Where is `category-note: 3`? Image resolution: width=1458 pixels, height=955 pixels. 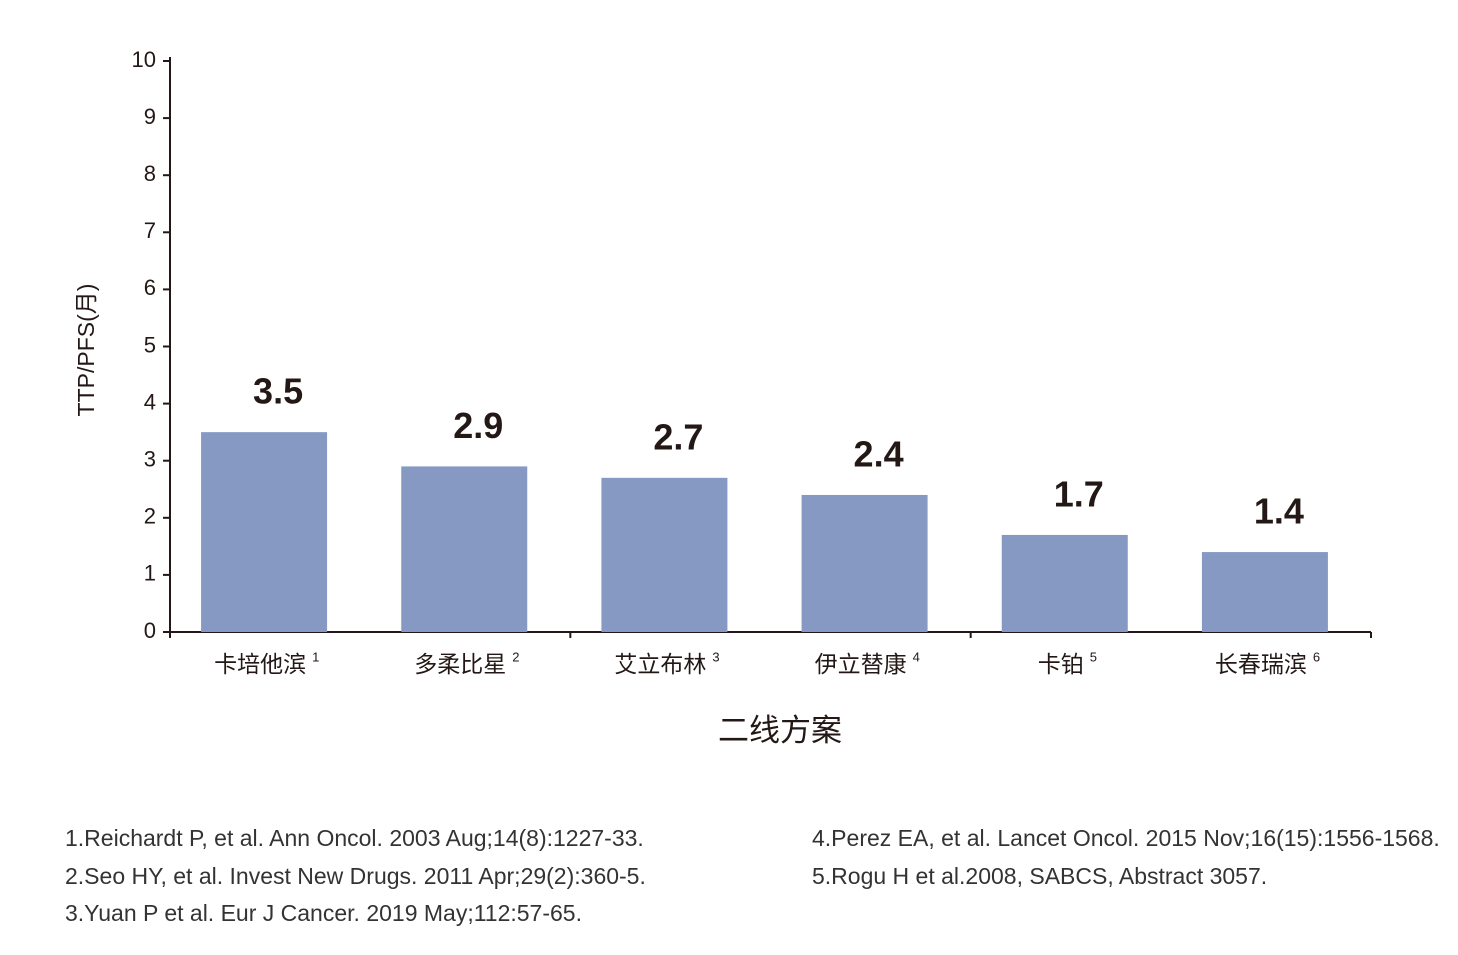 category-note: 3 is located at coordinates (715, 656).